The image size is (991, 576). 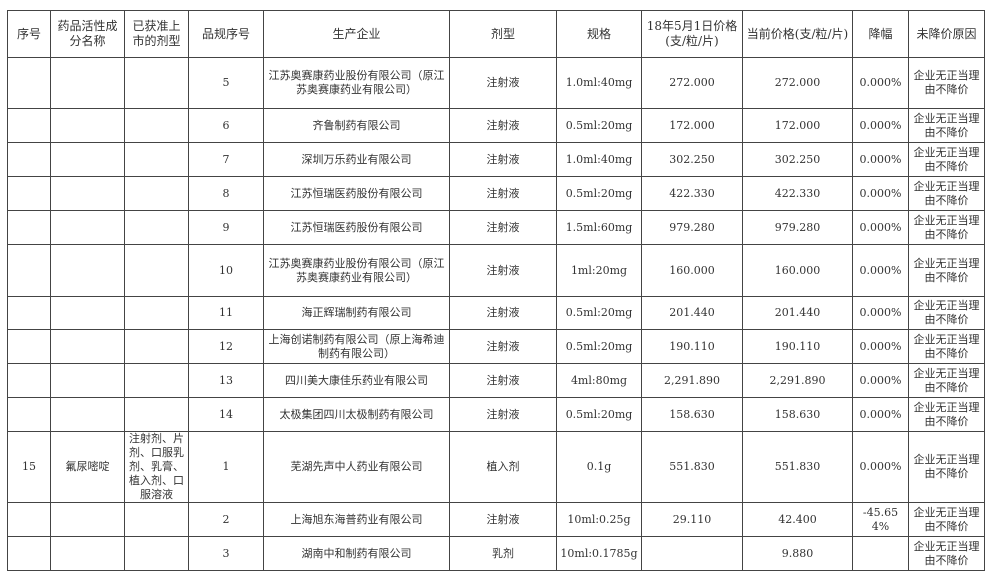 What do you see at coordinates (356, 346) in the screenshot?
I see `cell-manufacturer: 上海创诺制药有限公司（原上海希迪制药有限公司）` at bounding box center [356, 346].